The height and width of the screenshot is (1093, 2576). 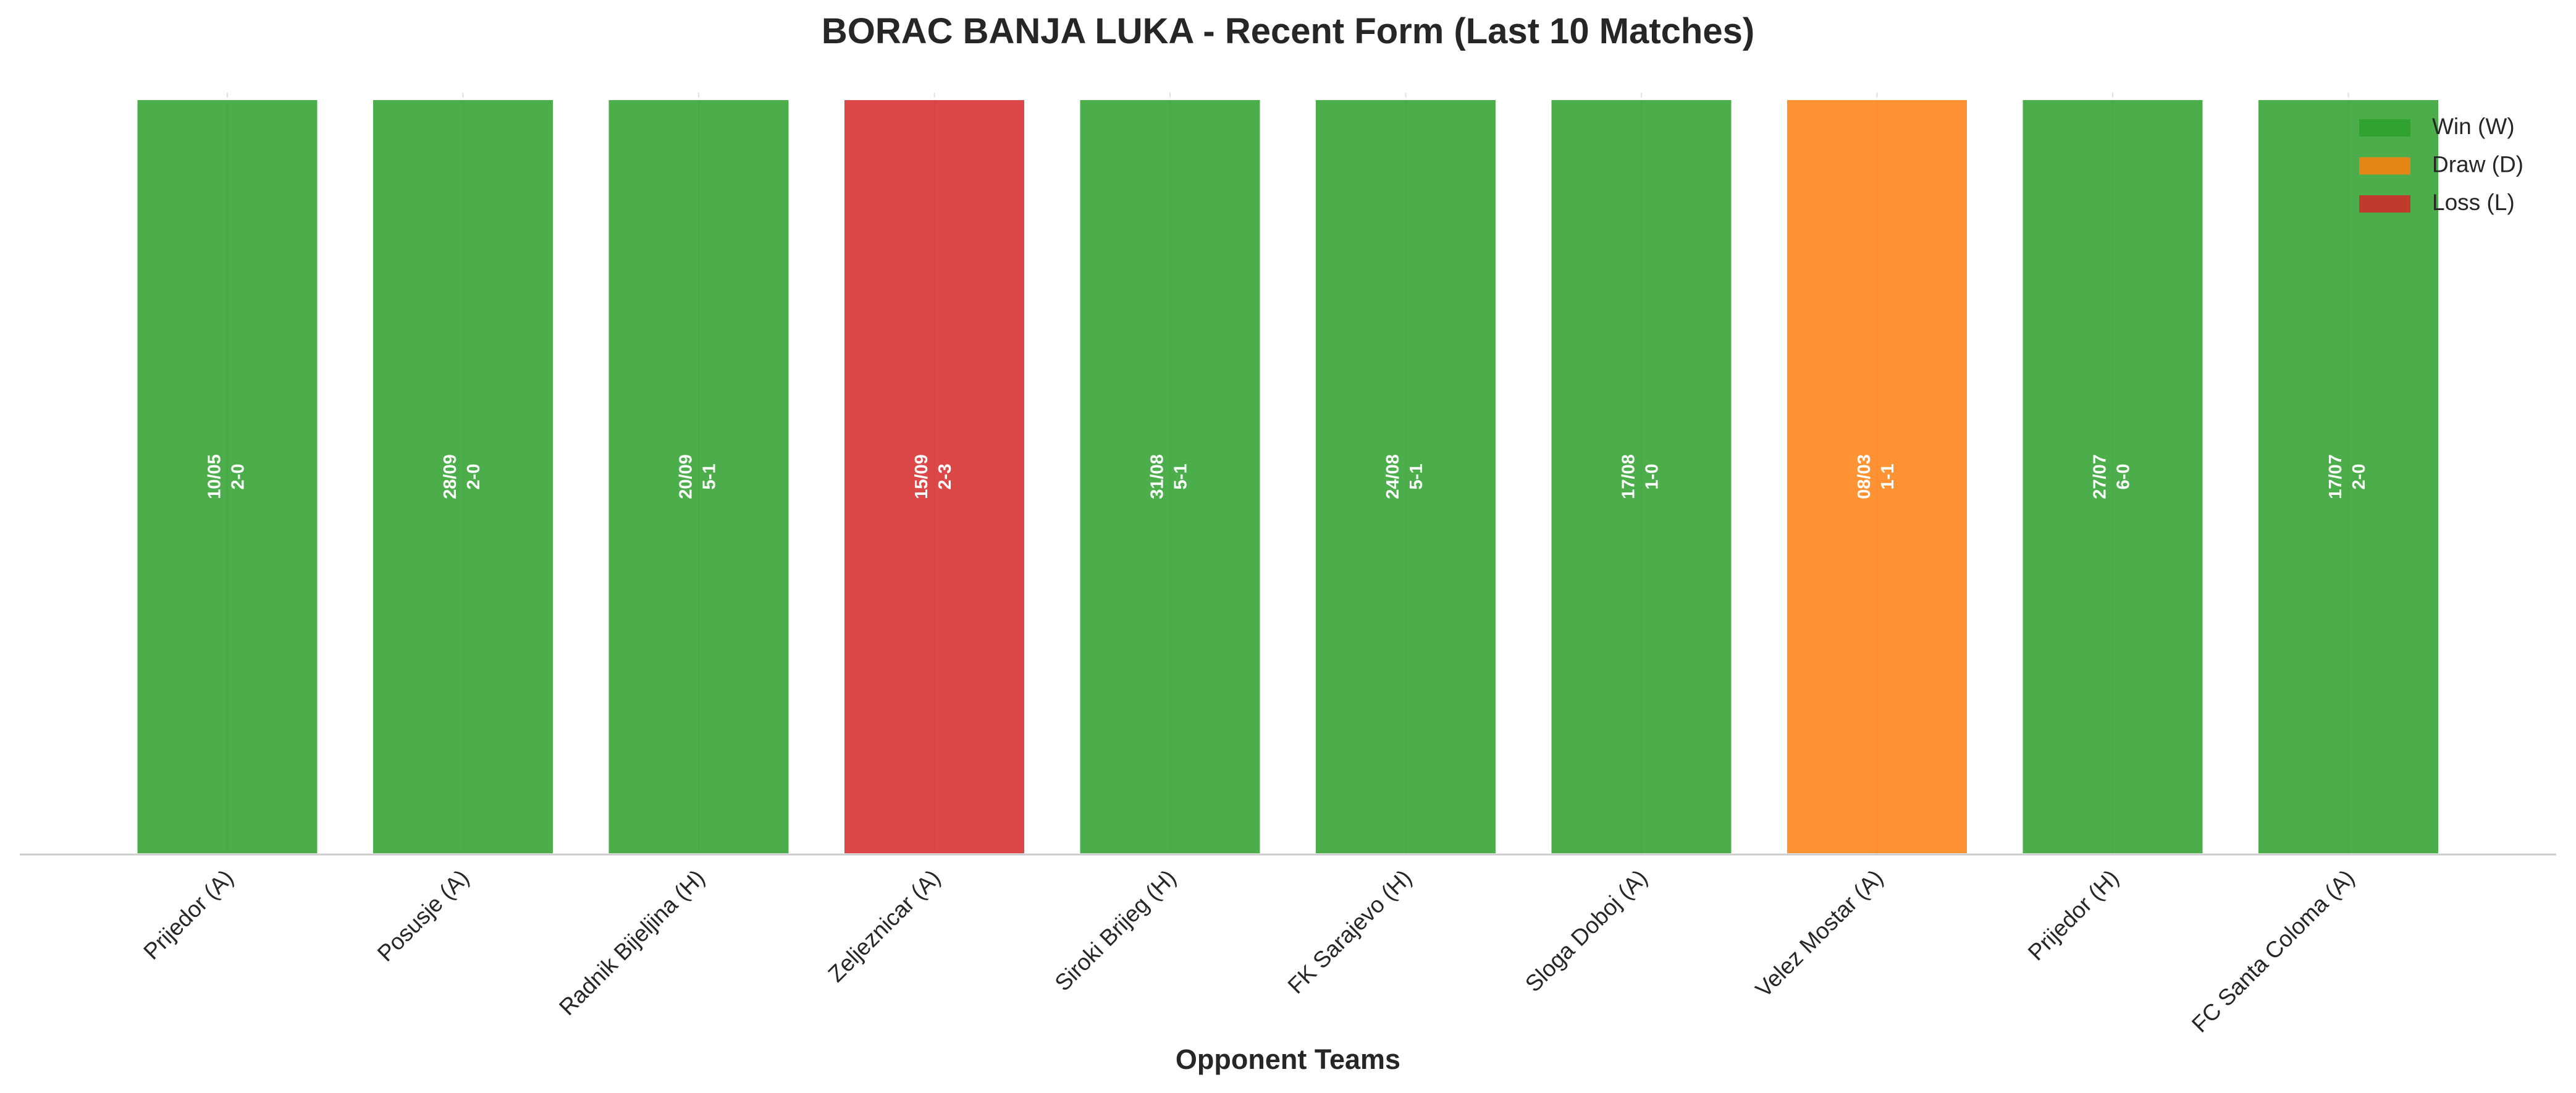 I want to click on x-tick-label: Siroki Brijeg (H), so click(x=1115, y=931).